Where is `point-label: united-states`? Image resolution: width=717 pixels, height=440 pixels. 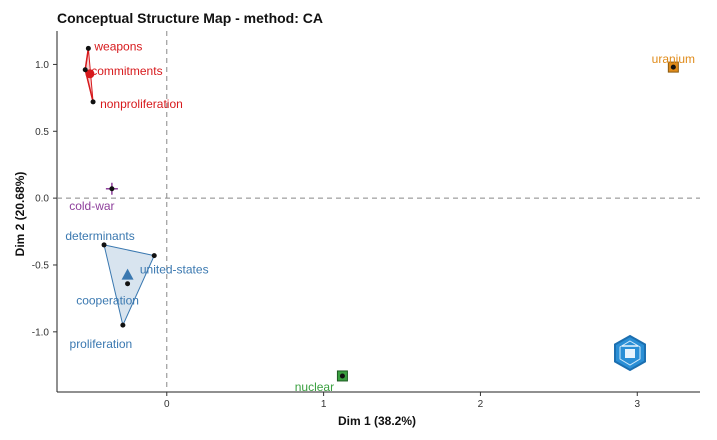
point-label: united-states is located at coordinates (174, 270).